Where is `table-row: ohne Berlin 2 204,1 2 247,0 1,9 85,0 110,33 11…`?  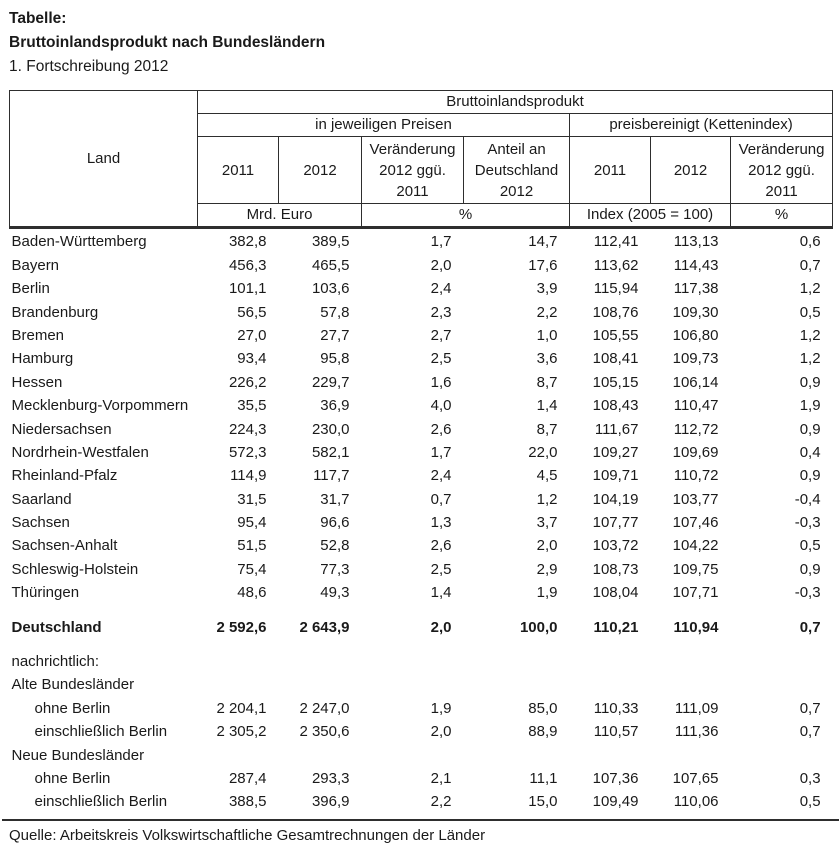
table-row: ohne Berlin 2 204,1 2 247,0 1,9 85,0 110,33 11… is located at coordinates (421, 706).